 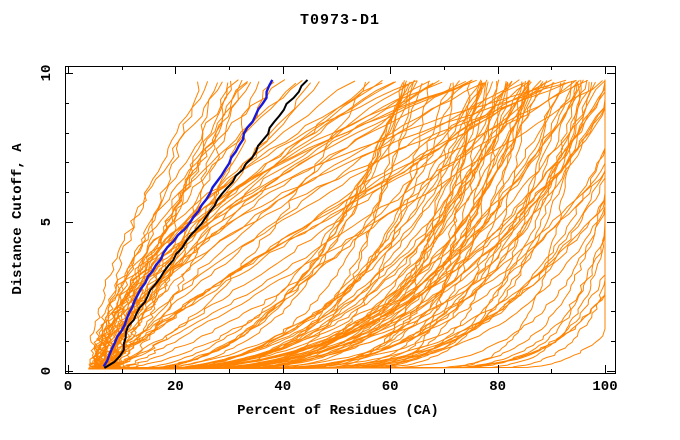 I want to click on y-tick-label: 0, so click(x=47, y=371).